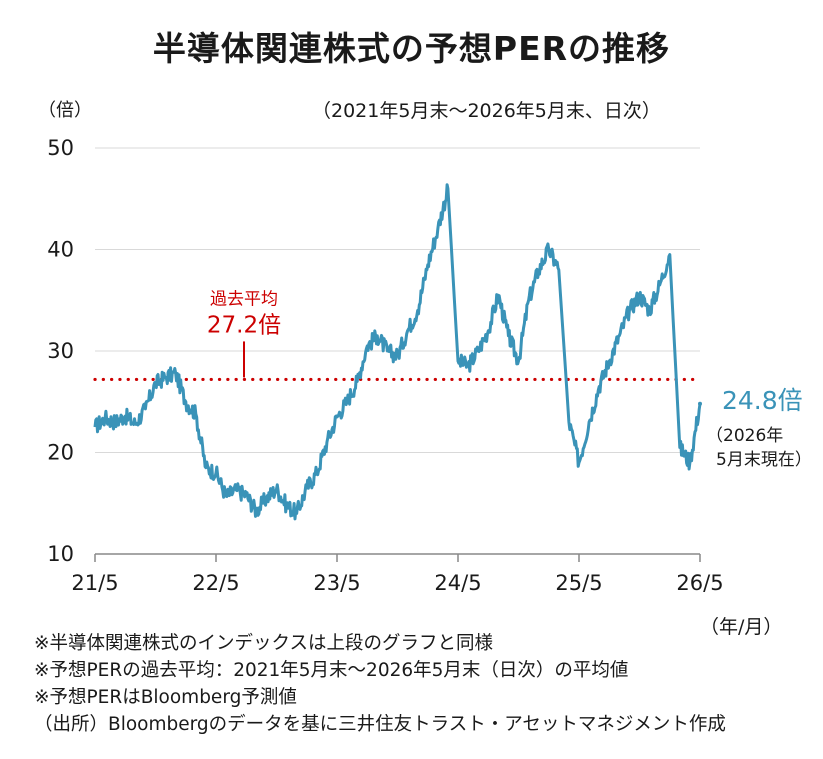 The width and height of the screenshot is (823, 759). What do you see at coordinates (336, 583) in the screenshot?
I see `x-tick-label: 23/5` at bounding box center [336, 583].